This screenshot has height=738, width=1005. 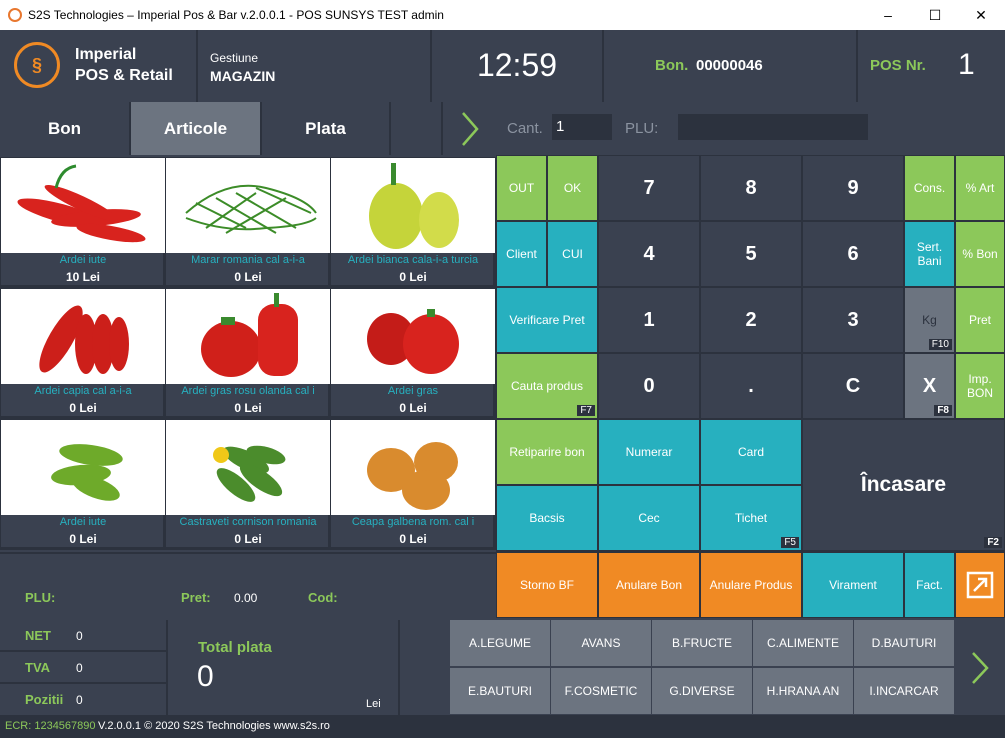 What do you see at coordinates (981, 14) in the screenshot?
I see `close-button: ✕` at bounding box center [981, 14].